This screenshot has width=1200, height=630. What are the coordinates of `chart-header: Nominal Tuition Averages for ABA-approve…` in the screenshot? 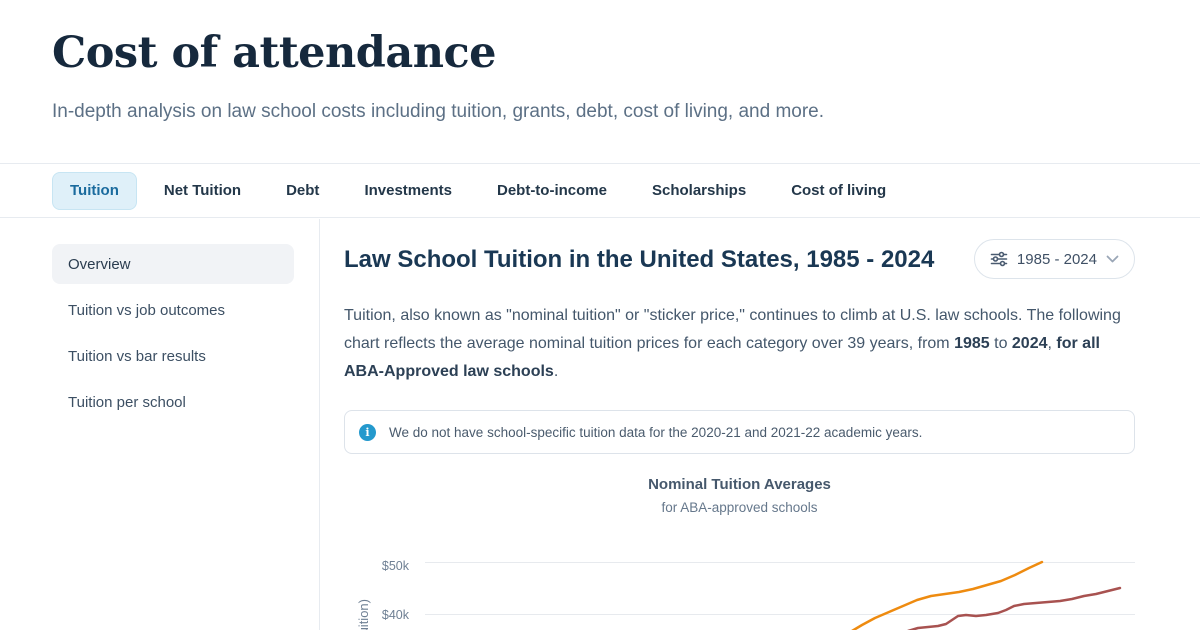 It's located at (739, 495).